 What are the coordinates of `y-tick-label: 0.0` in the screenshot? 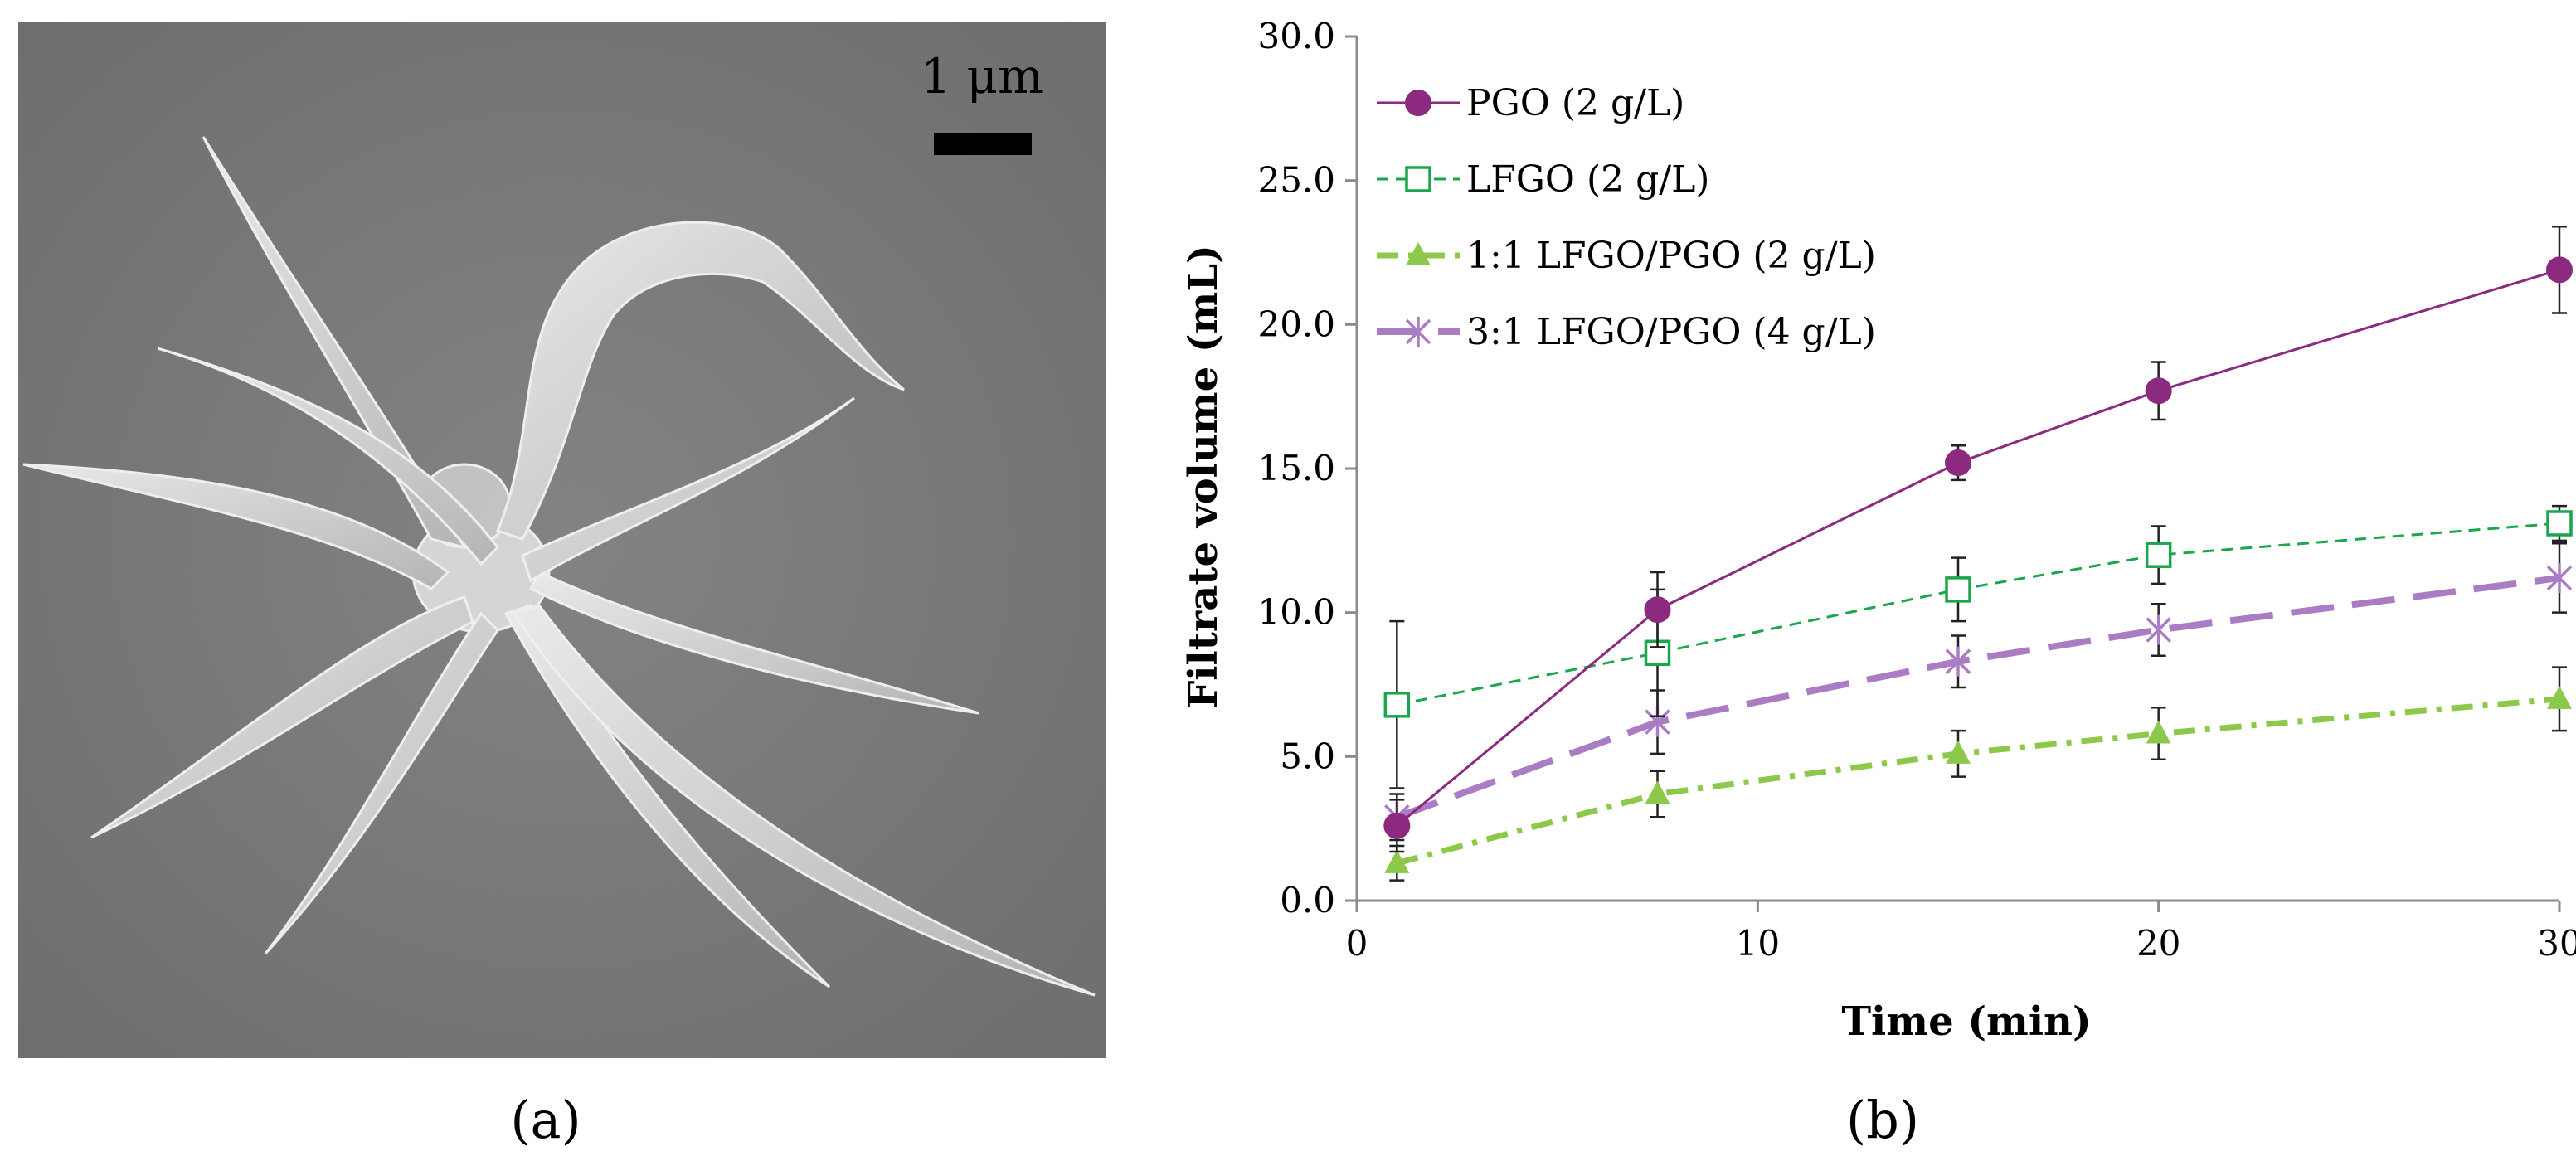 It's located at (1307, 900).